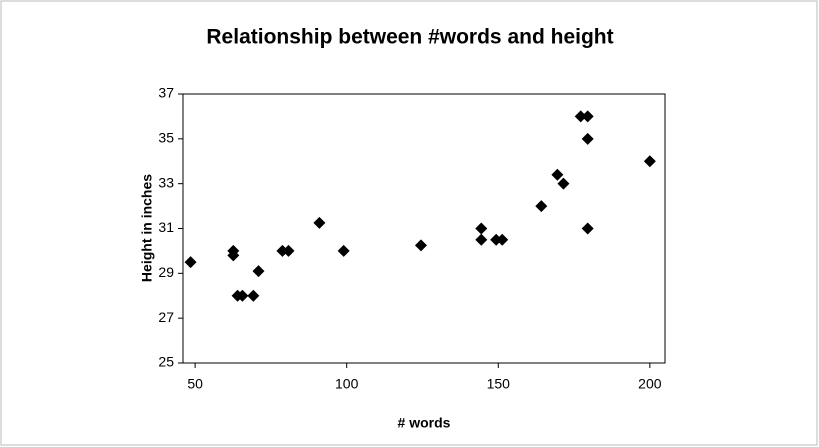 The width and height of the screenshot is (819, 447). What do you see at coordinates (424, 423) in the screenshot?
I see `x-axis-label: # words` at bounding box center [424, 423].